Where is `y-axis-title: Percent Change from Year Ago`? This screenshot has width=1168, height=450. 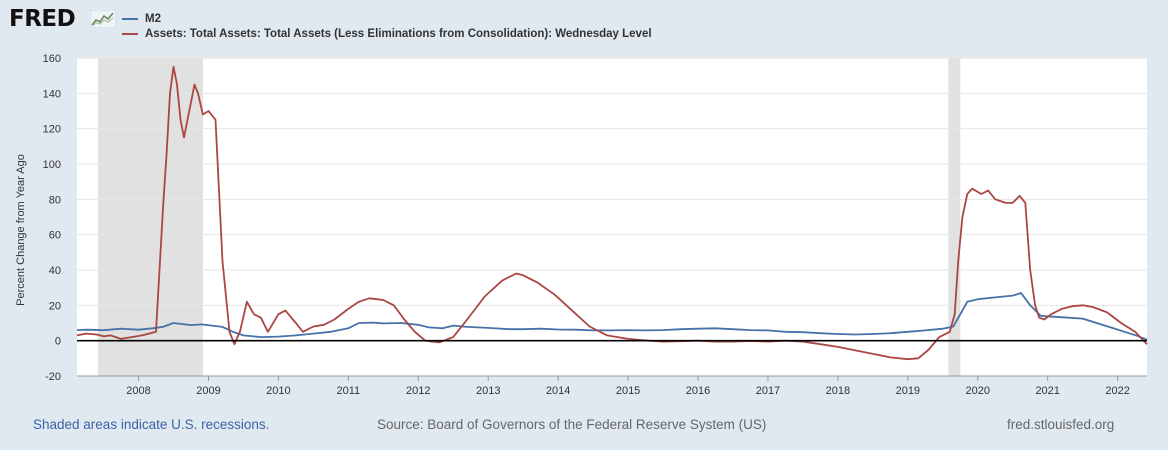 y-axis-title: Percent Change from Year Ago is located at coordinates (21, 230).